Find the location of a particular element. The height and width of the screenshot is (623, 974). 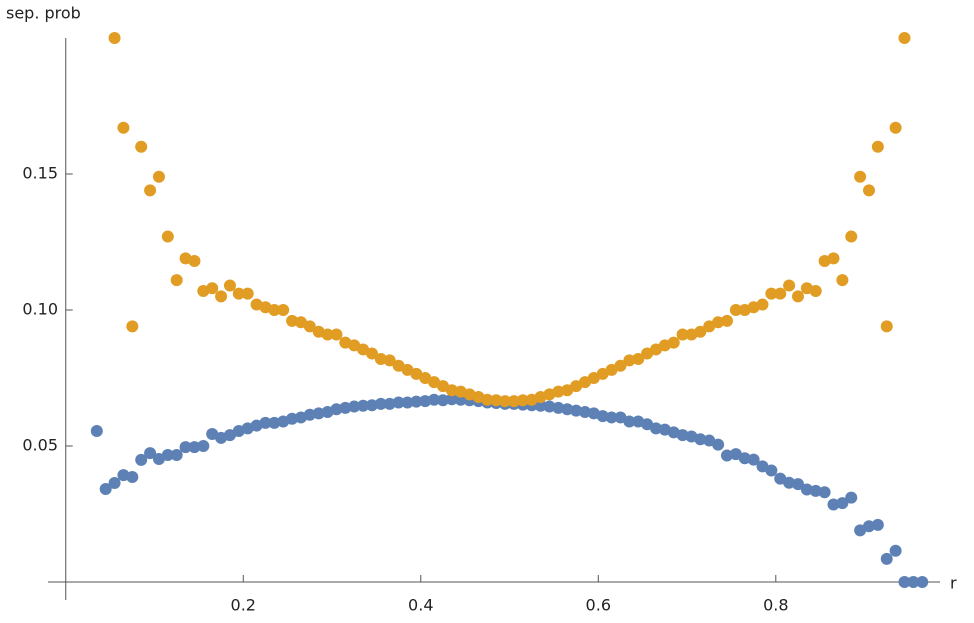

y-axis-label: sep. prob is located at coordinates (43, 13).